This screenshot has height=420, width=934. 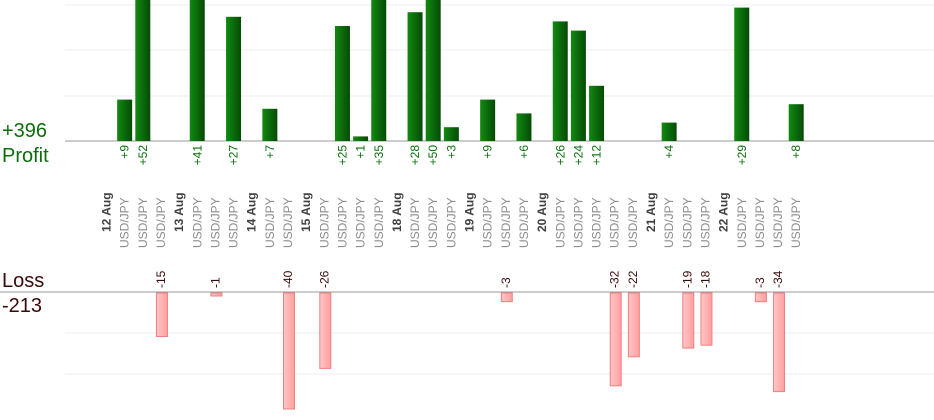 What do you see at coordinates (252, 212) in the screenshot?
I see `date-label: 14 Aug` at bounding box center [252, 212].